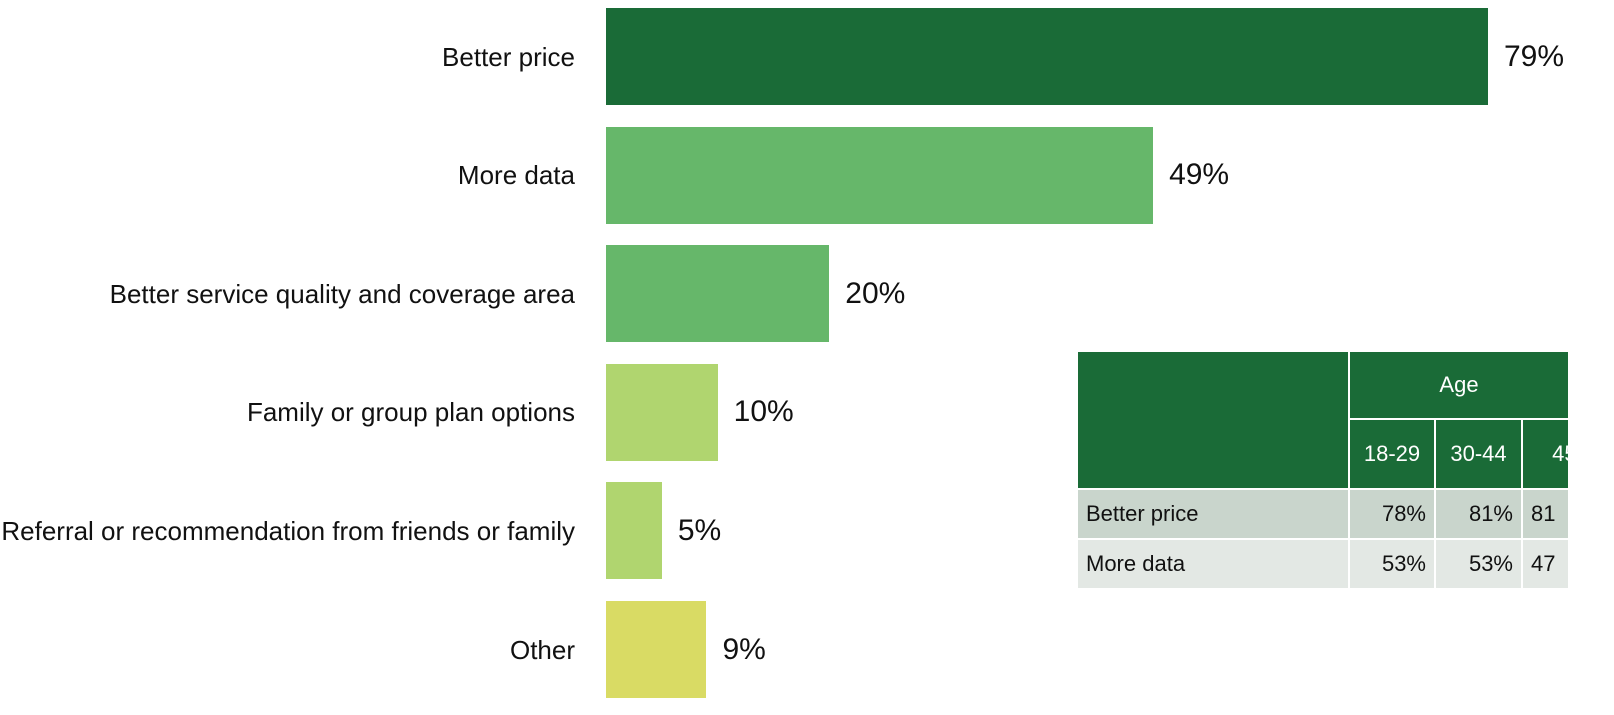 The height and width of the screenshot is (715, 1614). What do you see at coordinates (1545, 564) in the screenshot?
I see `cell-value: 47` at bounding box center [1545, 564].